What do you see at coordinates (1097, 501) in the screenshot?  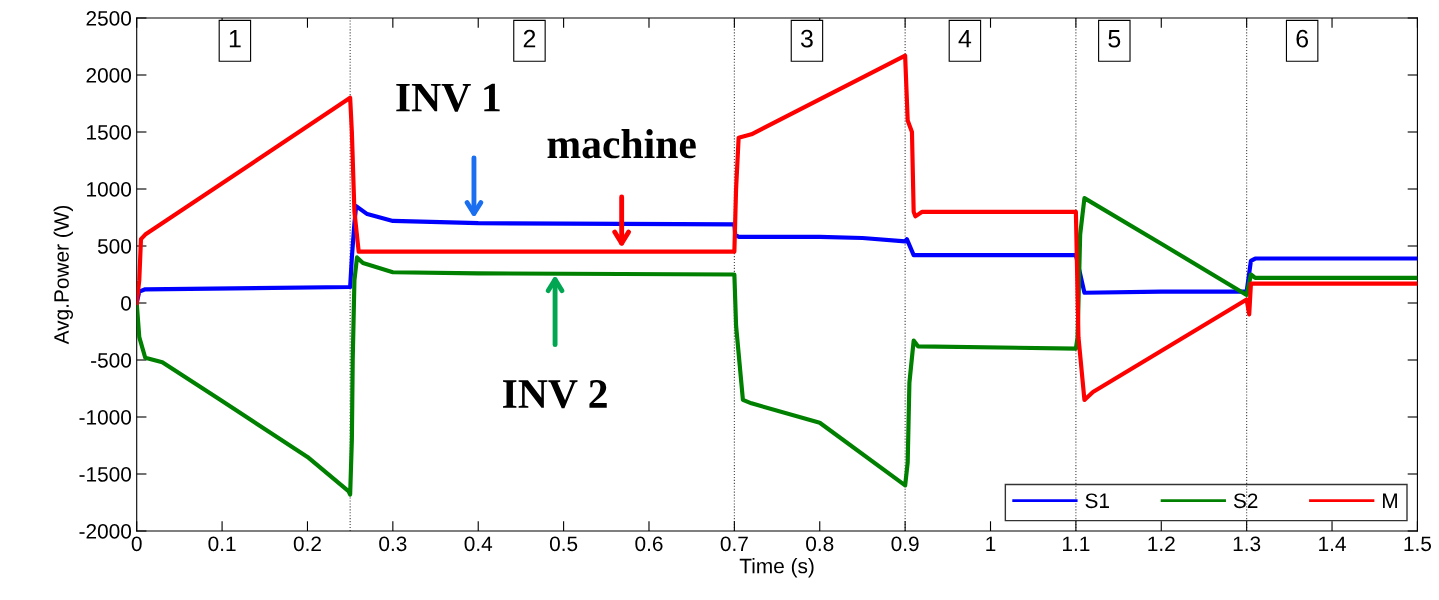 I see `legend-label: S1` at bounding box center [1097, 501].